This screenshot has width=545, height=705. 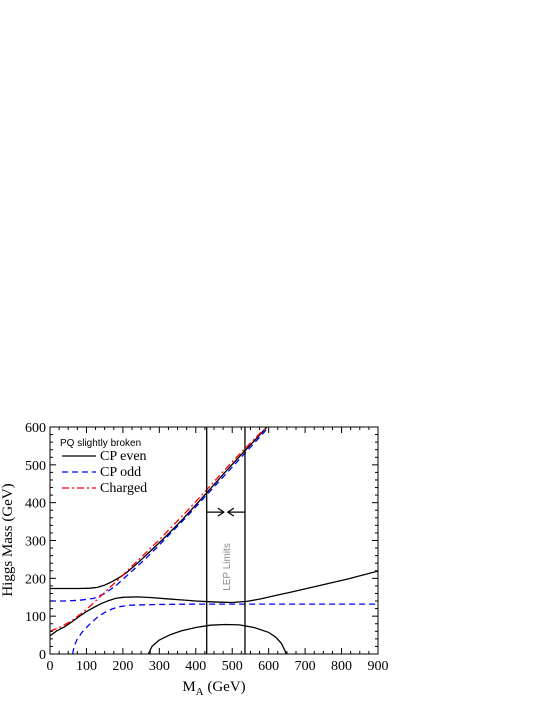 I want to click on legend-entry-label: CP even, so click(x=123, y=456).